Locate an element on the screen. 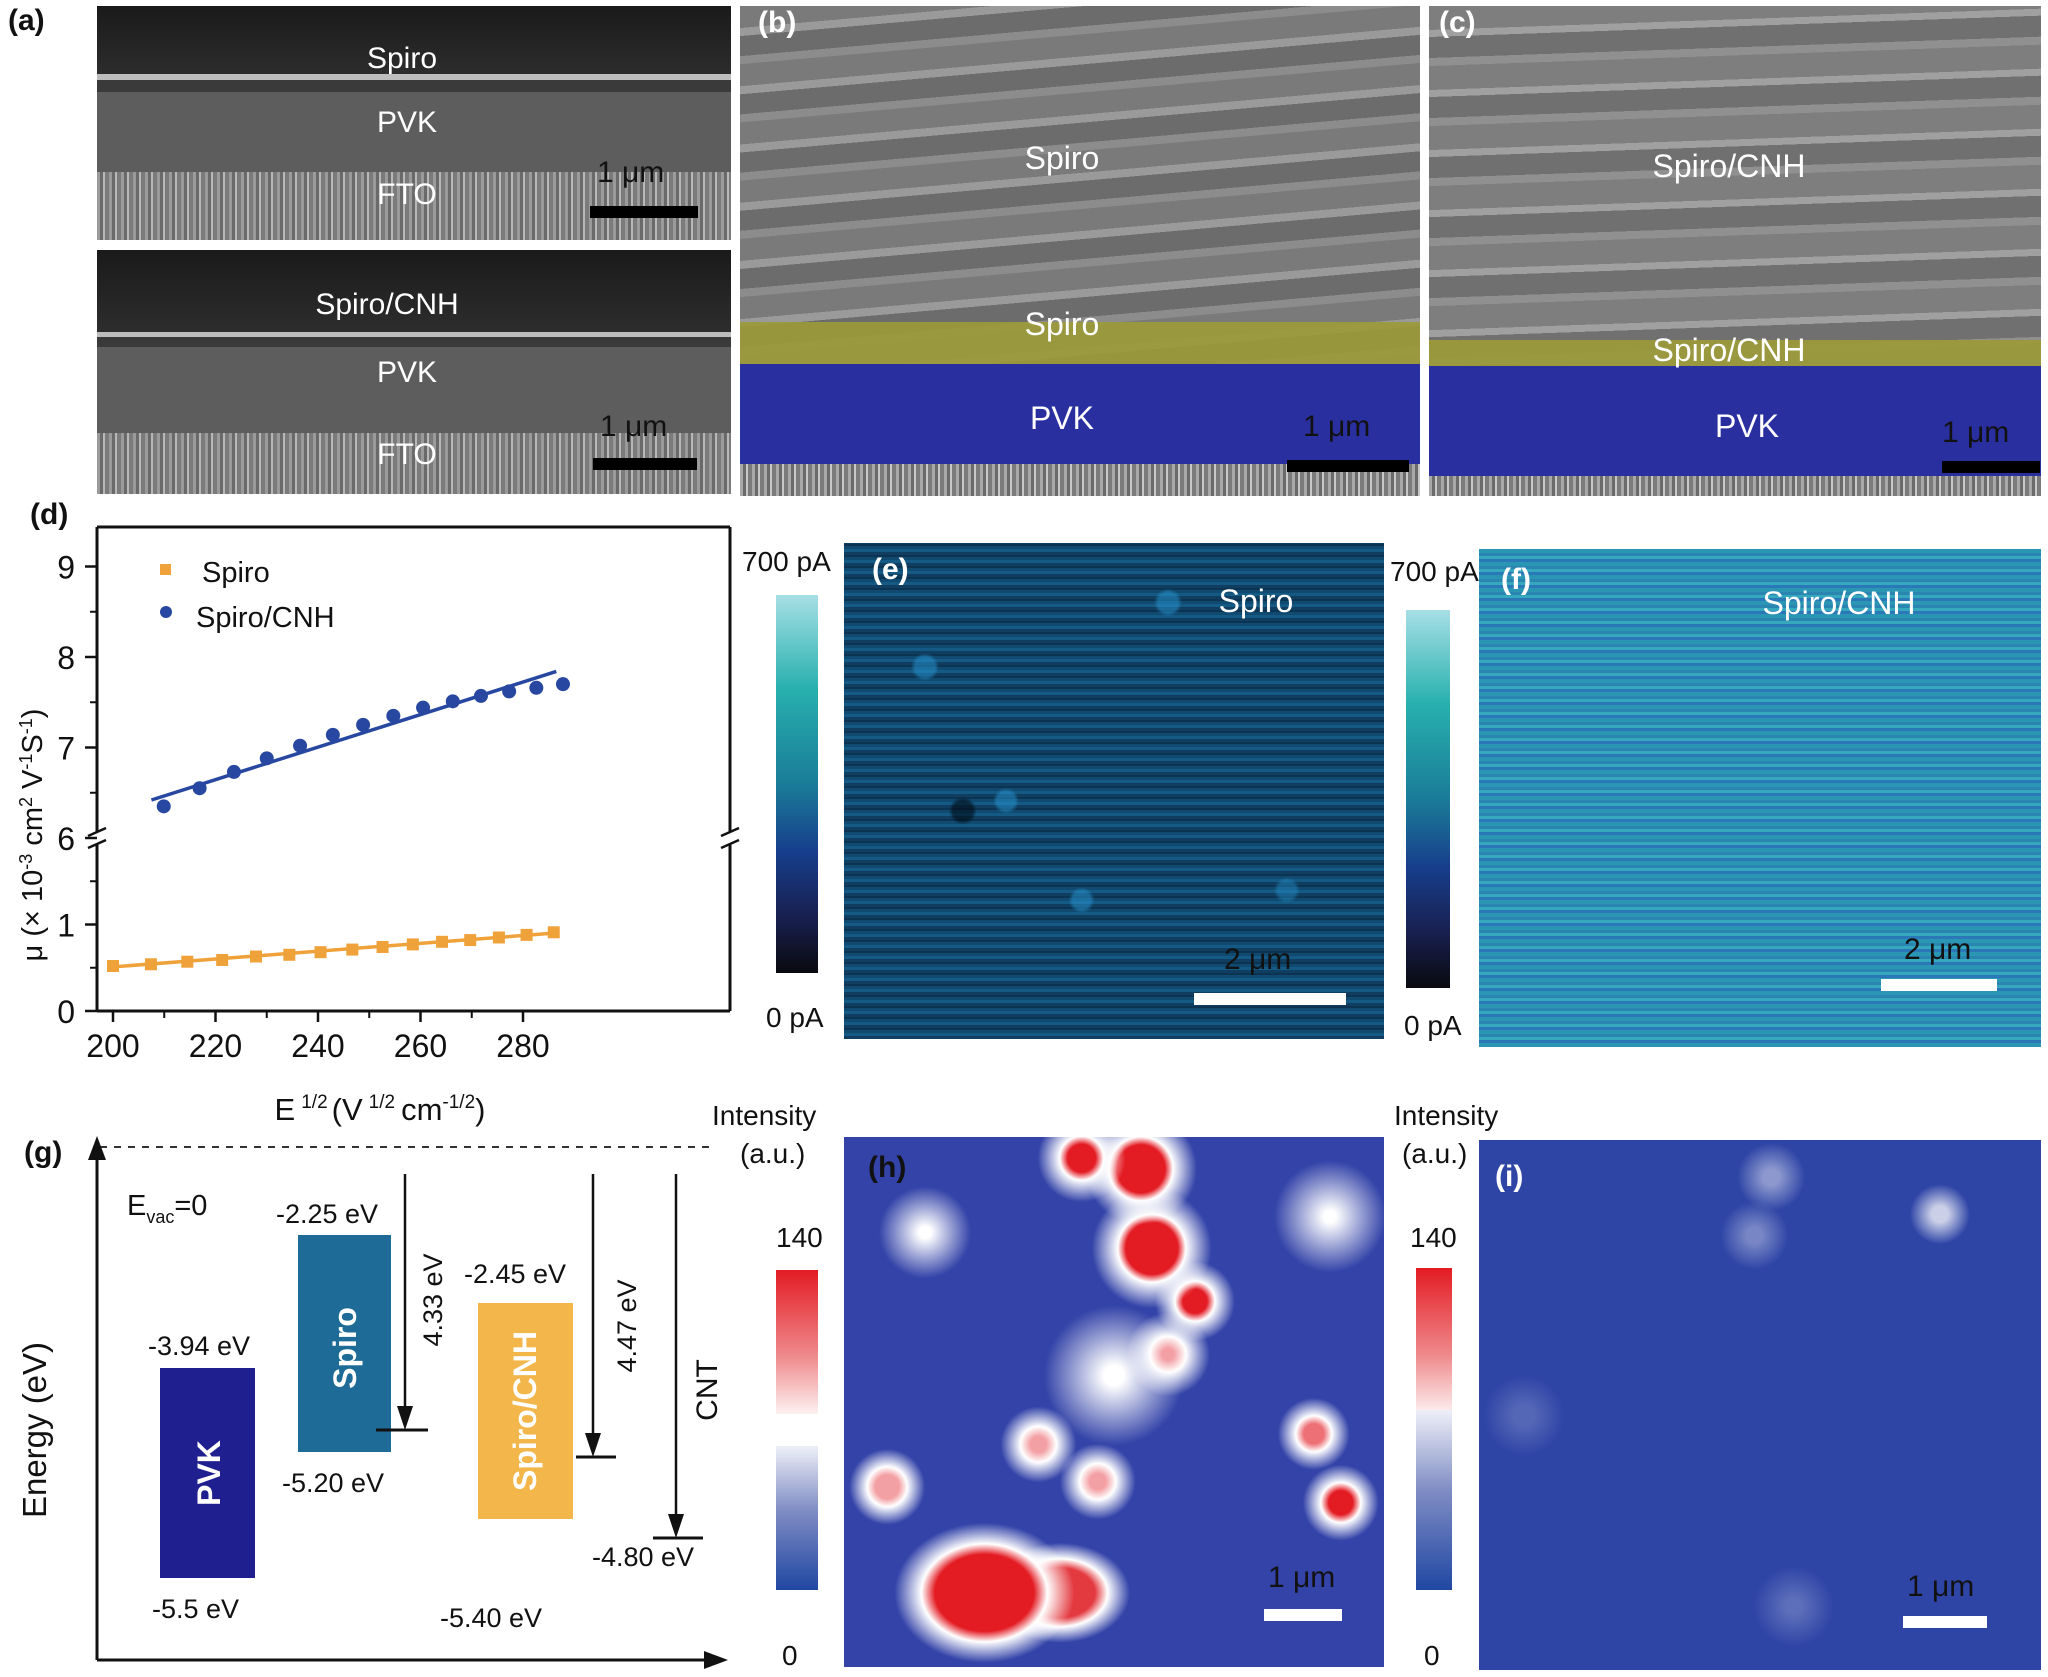  y-tick-label: 6 is located at coordinates (66, 839).